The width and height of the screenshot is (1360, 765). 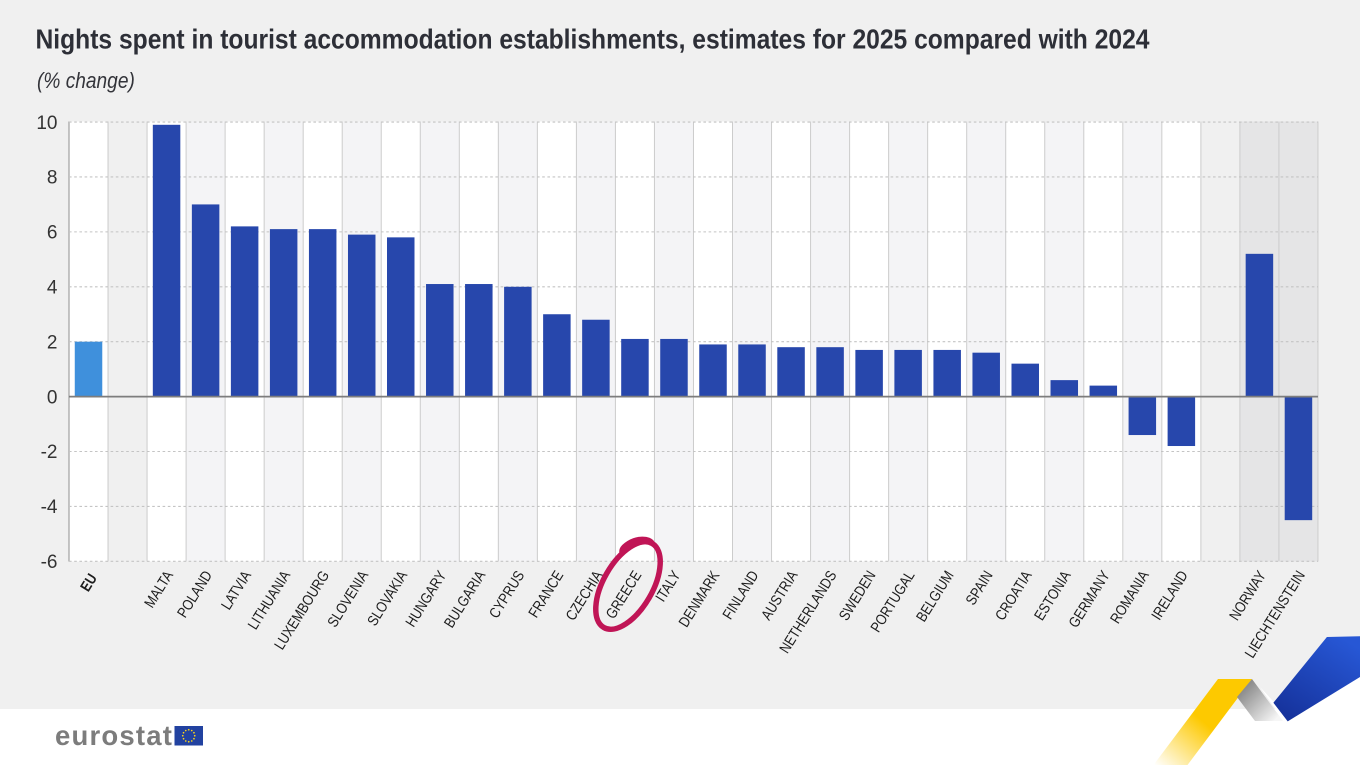 What do you see at coordinates (52, 287) in the screenshot?
I see `svg-text: 4` at bounding box center [52, 287].